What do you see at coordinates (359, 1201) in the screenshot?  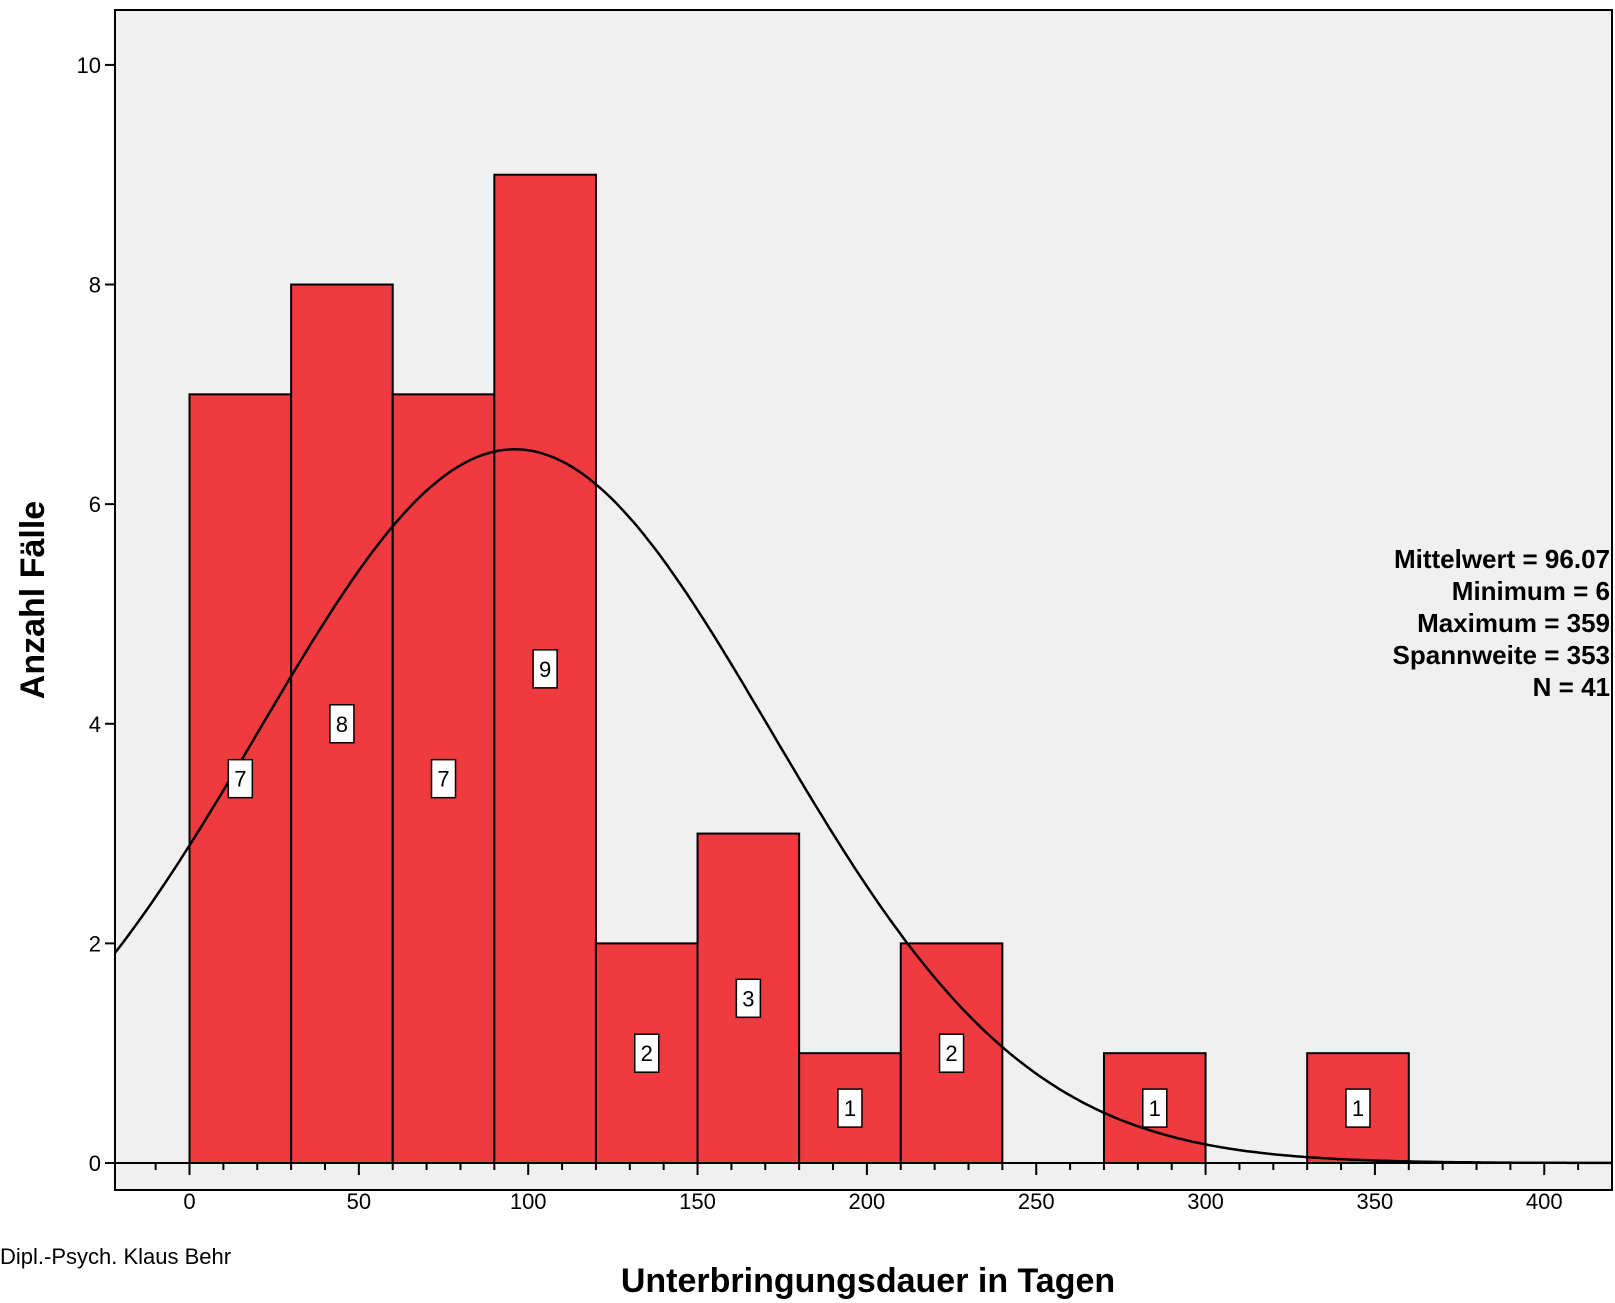 I see `x-tick-label: 50` at bounding box center [359, 1201].